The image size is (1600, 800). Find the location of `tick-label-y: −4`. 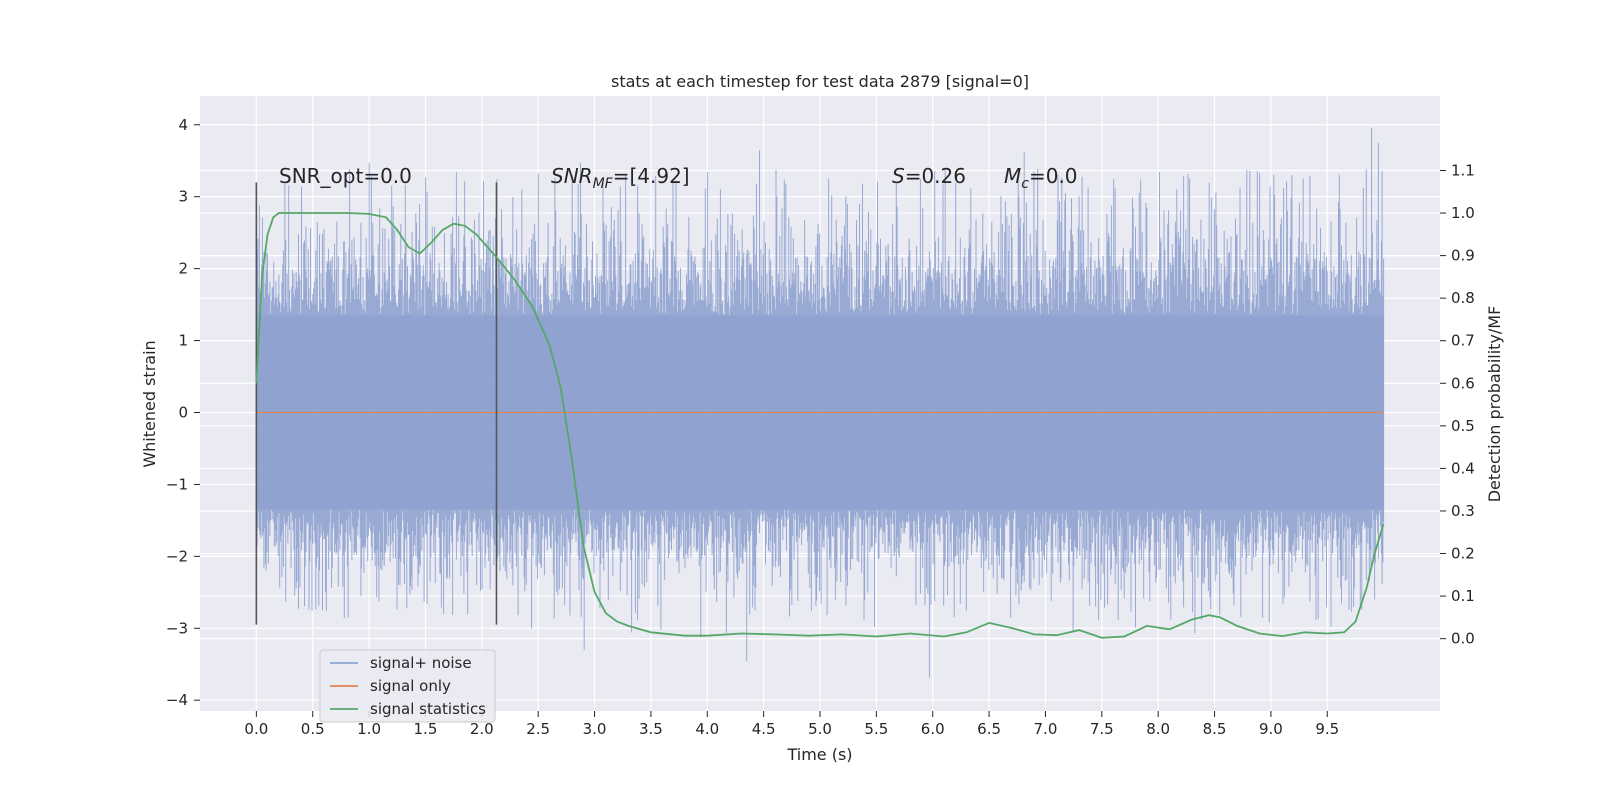

tick-label-y: −4 is located at coordinates (177, 700).